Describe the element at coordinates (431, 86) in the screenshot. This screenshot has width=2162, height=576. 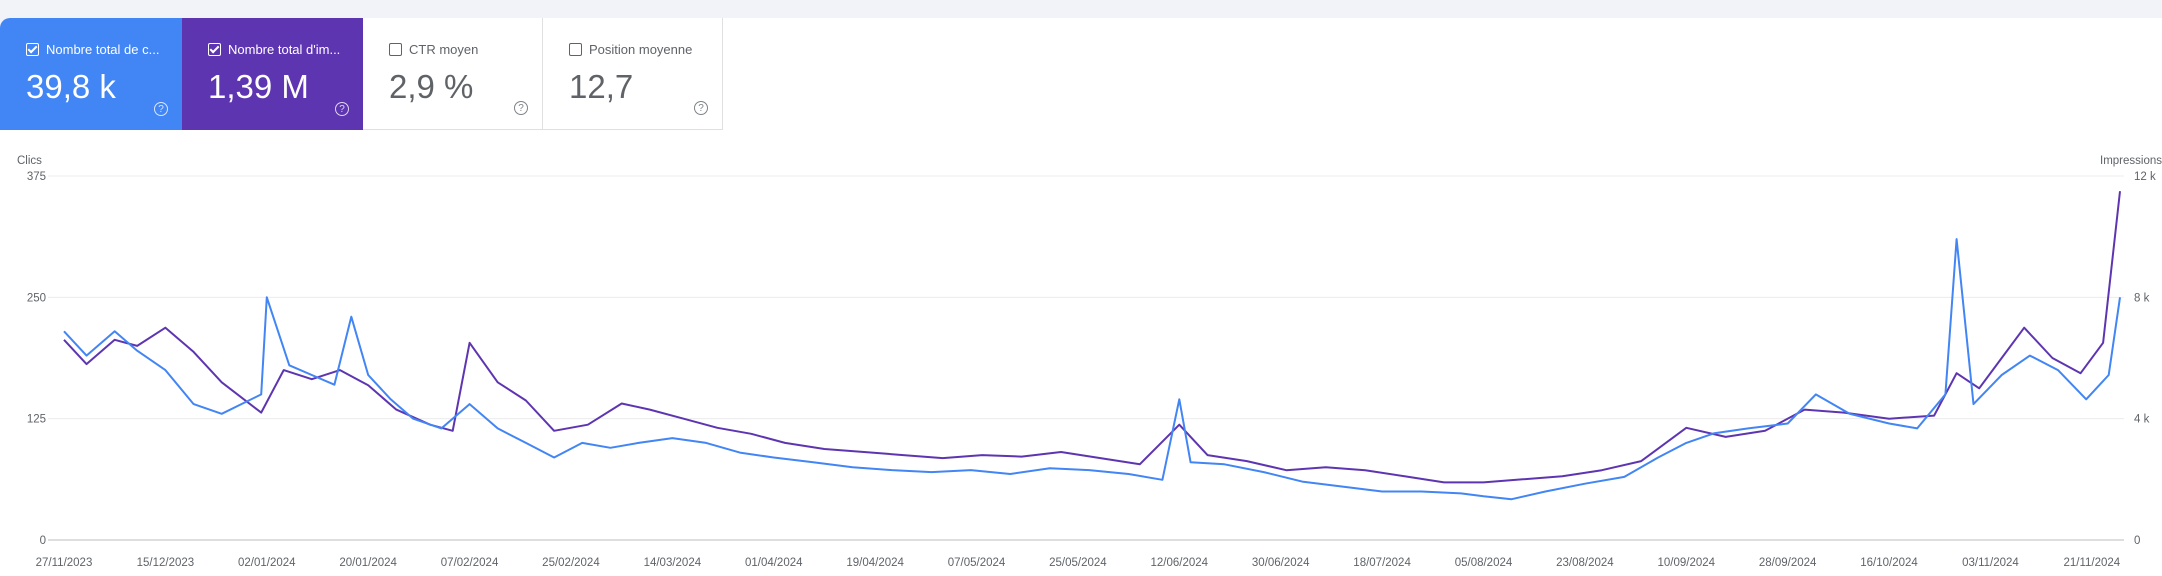
I see `metric-value: 2,9 %` at that location.